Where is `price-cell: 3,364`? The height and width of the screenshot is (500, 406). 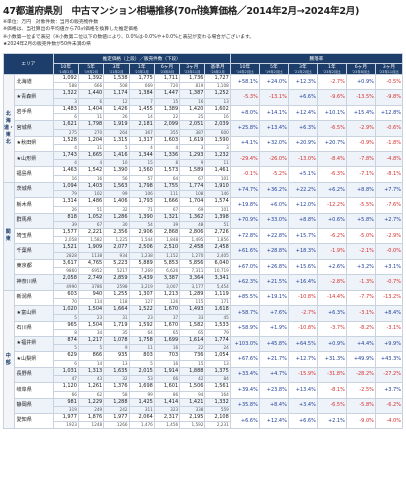
price-cell: 3,364 is located at coordinates (192, 279).